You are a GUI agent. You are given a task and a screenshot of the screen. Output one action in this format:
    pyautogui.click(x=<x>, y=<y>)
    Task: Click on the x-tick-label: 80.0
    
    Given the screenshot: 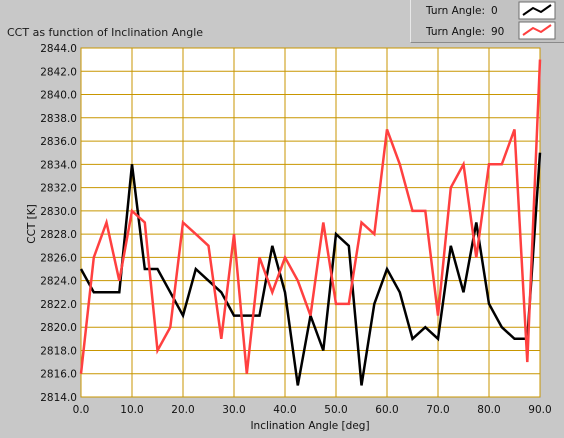 What is the action you would take?
    pyautogui.click(x=488, y=410)
    